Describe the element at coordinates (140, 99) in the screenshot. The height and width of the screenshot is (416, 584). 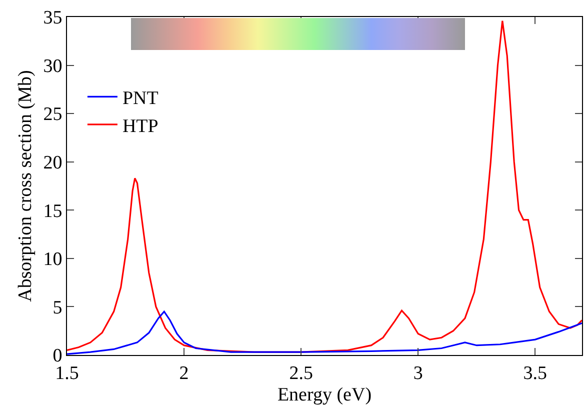
I see `legend-label: PNT` at that location.